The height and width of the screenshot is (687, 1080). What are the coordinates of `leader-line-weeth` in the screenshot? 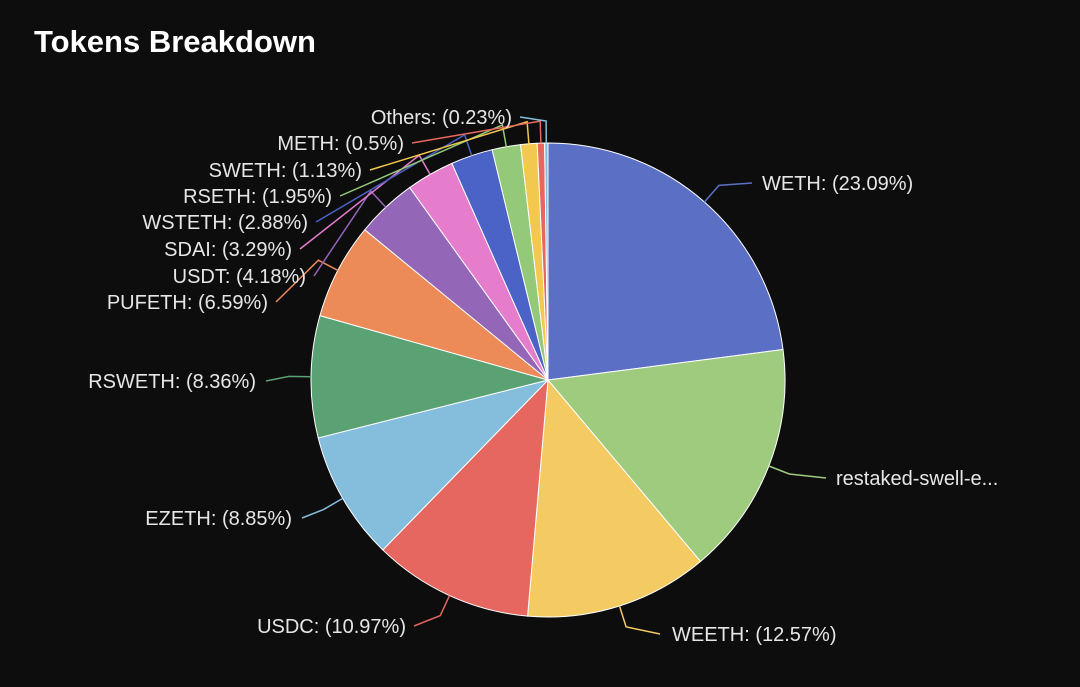 It's located at (639, 620).